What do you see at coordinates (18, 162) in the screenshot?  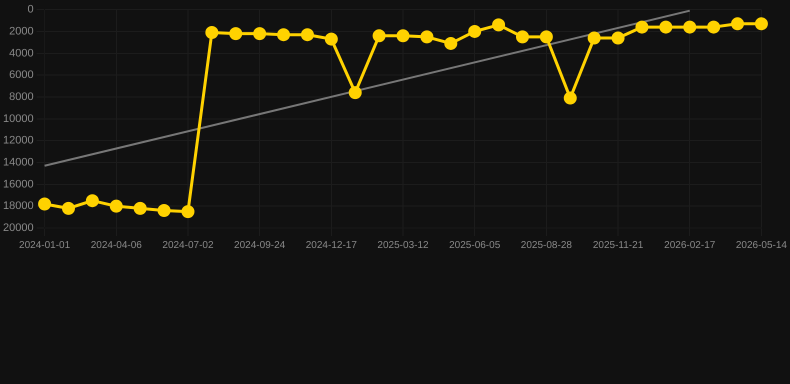 I see `y-tick-label: 14000` at bounding box center [18, 162].